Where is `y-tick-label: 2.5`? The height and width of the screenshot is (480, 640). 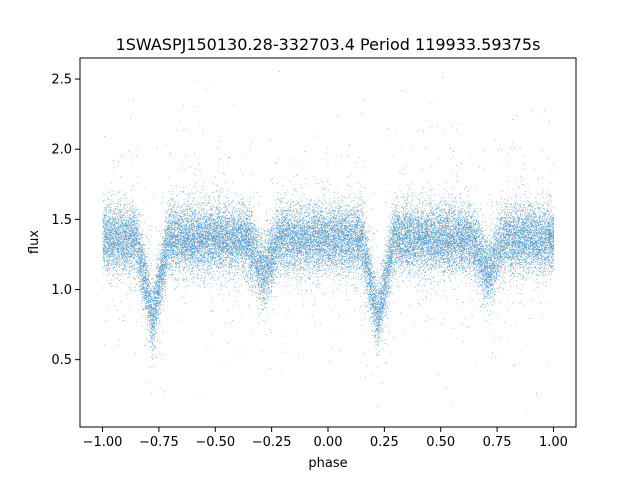 y-tick-label: 2.5 is located at coordinates (61, 80).